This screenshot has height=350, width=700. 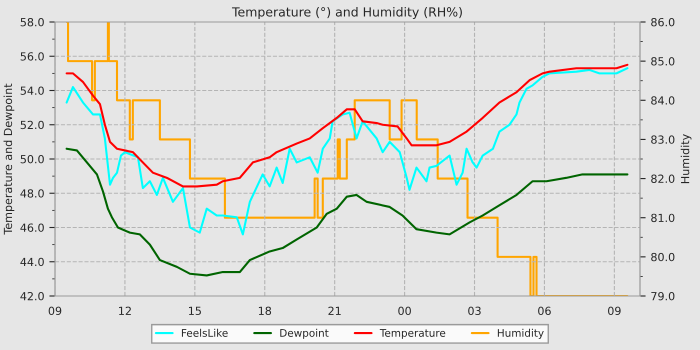 What do you see at coordinates (474, 311) in the screenshot?
I see `x-tick-label: 03` at bounding box center [474, 311].